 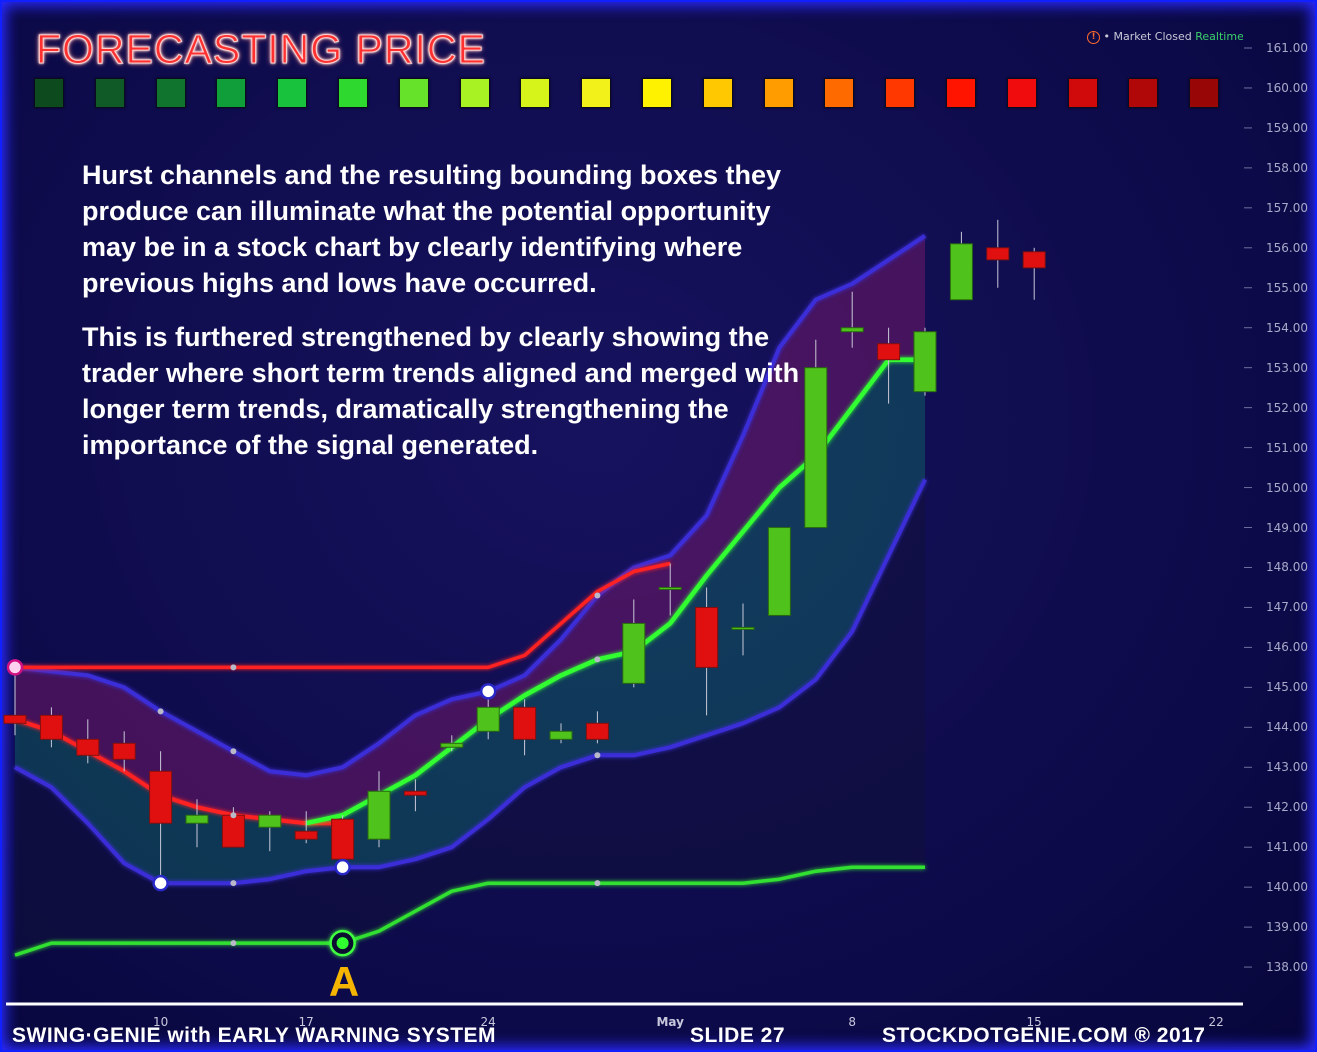 What do you see at coordinates (1287, 687) in the screenshot?
I see `y-tick-label: 145.00` at bounding box center [1287, 687].